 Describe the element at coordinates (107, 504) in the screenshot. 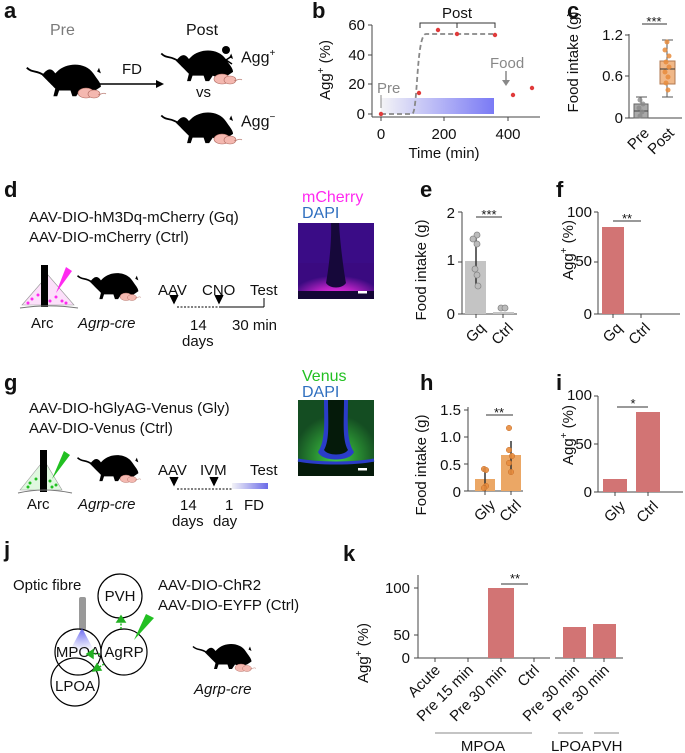

I see `mouse-line: Agrp-cre` at that location.